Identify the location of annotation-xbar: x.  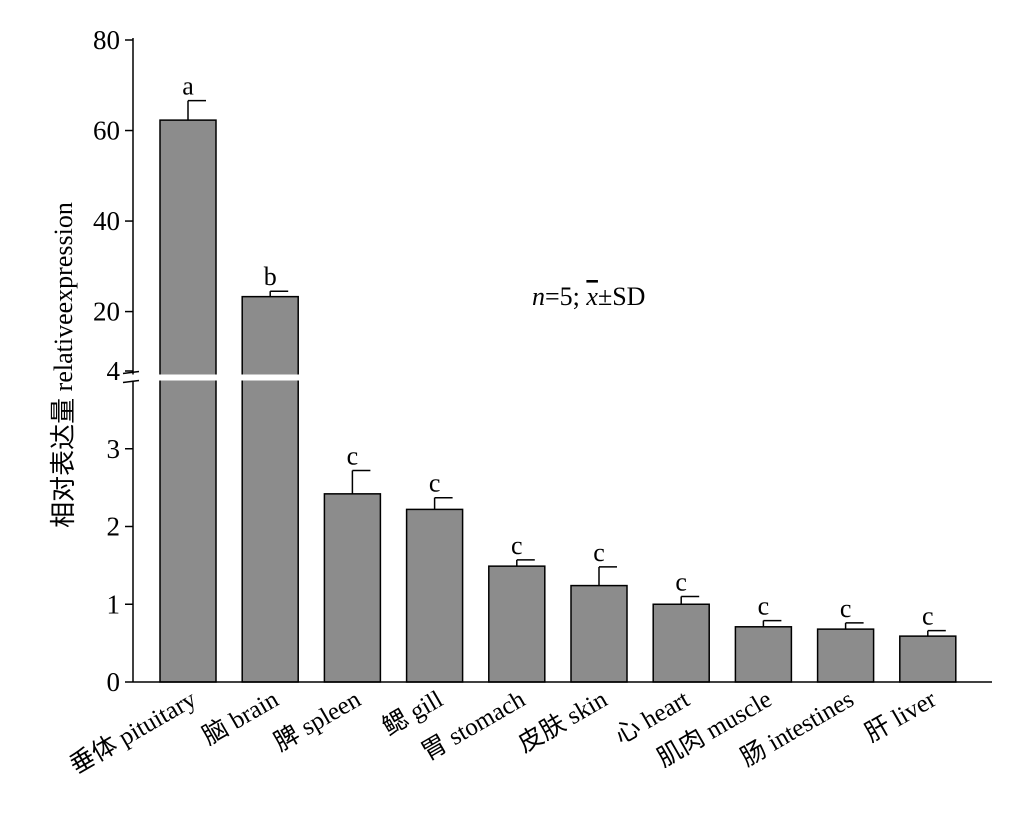
(591, 296).